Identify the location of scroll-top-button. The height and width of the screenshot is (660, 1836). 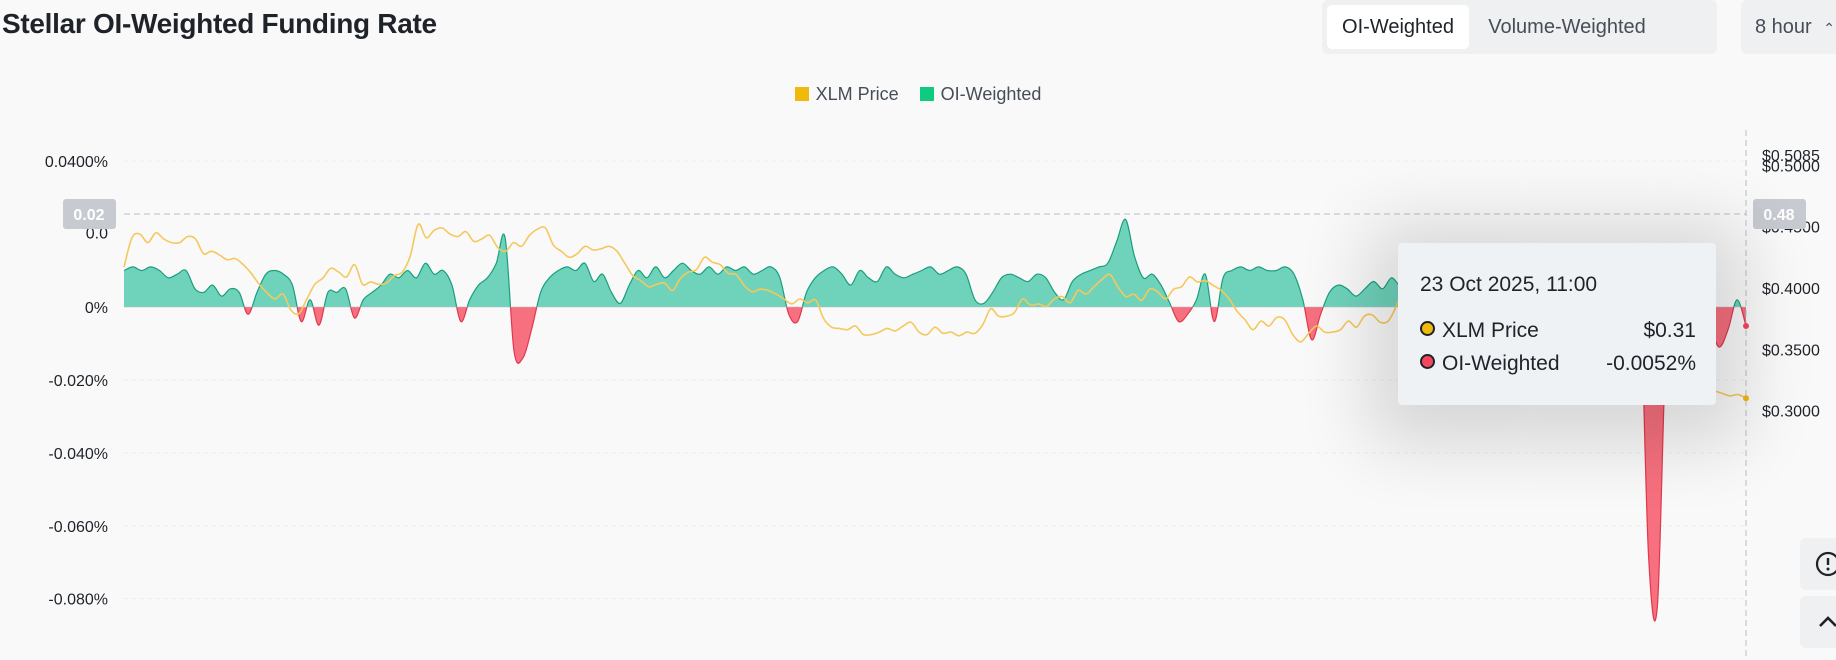
(1818, 622).